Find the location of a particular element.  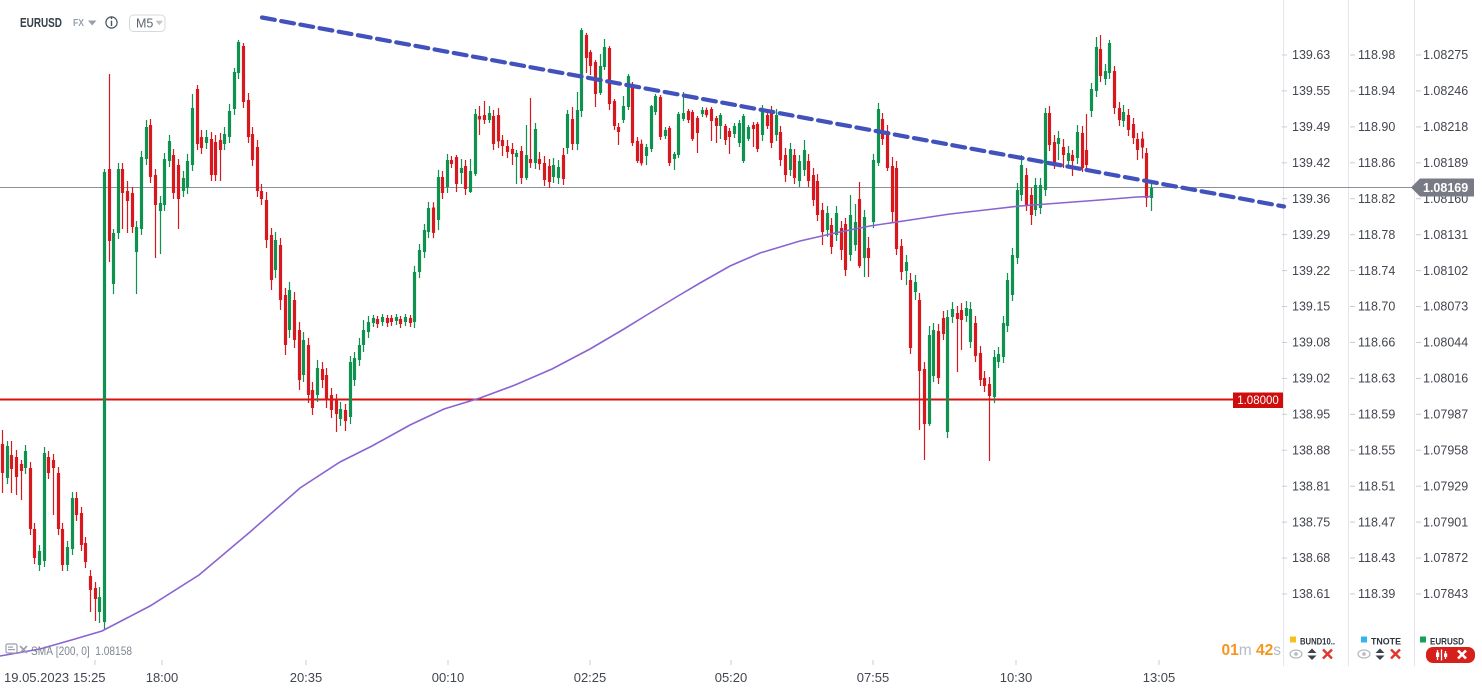

svg-text: 118.63 is located at coordinates (1376, 379).